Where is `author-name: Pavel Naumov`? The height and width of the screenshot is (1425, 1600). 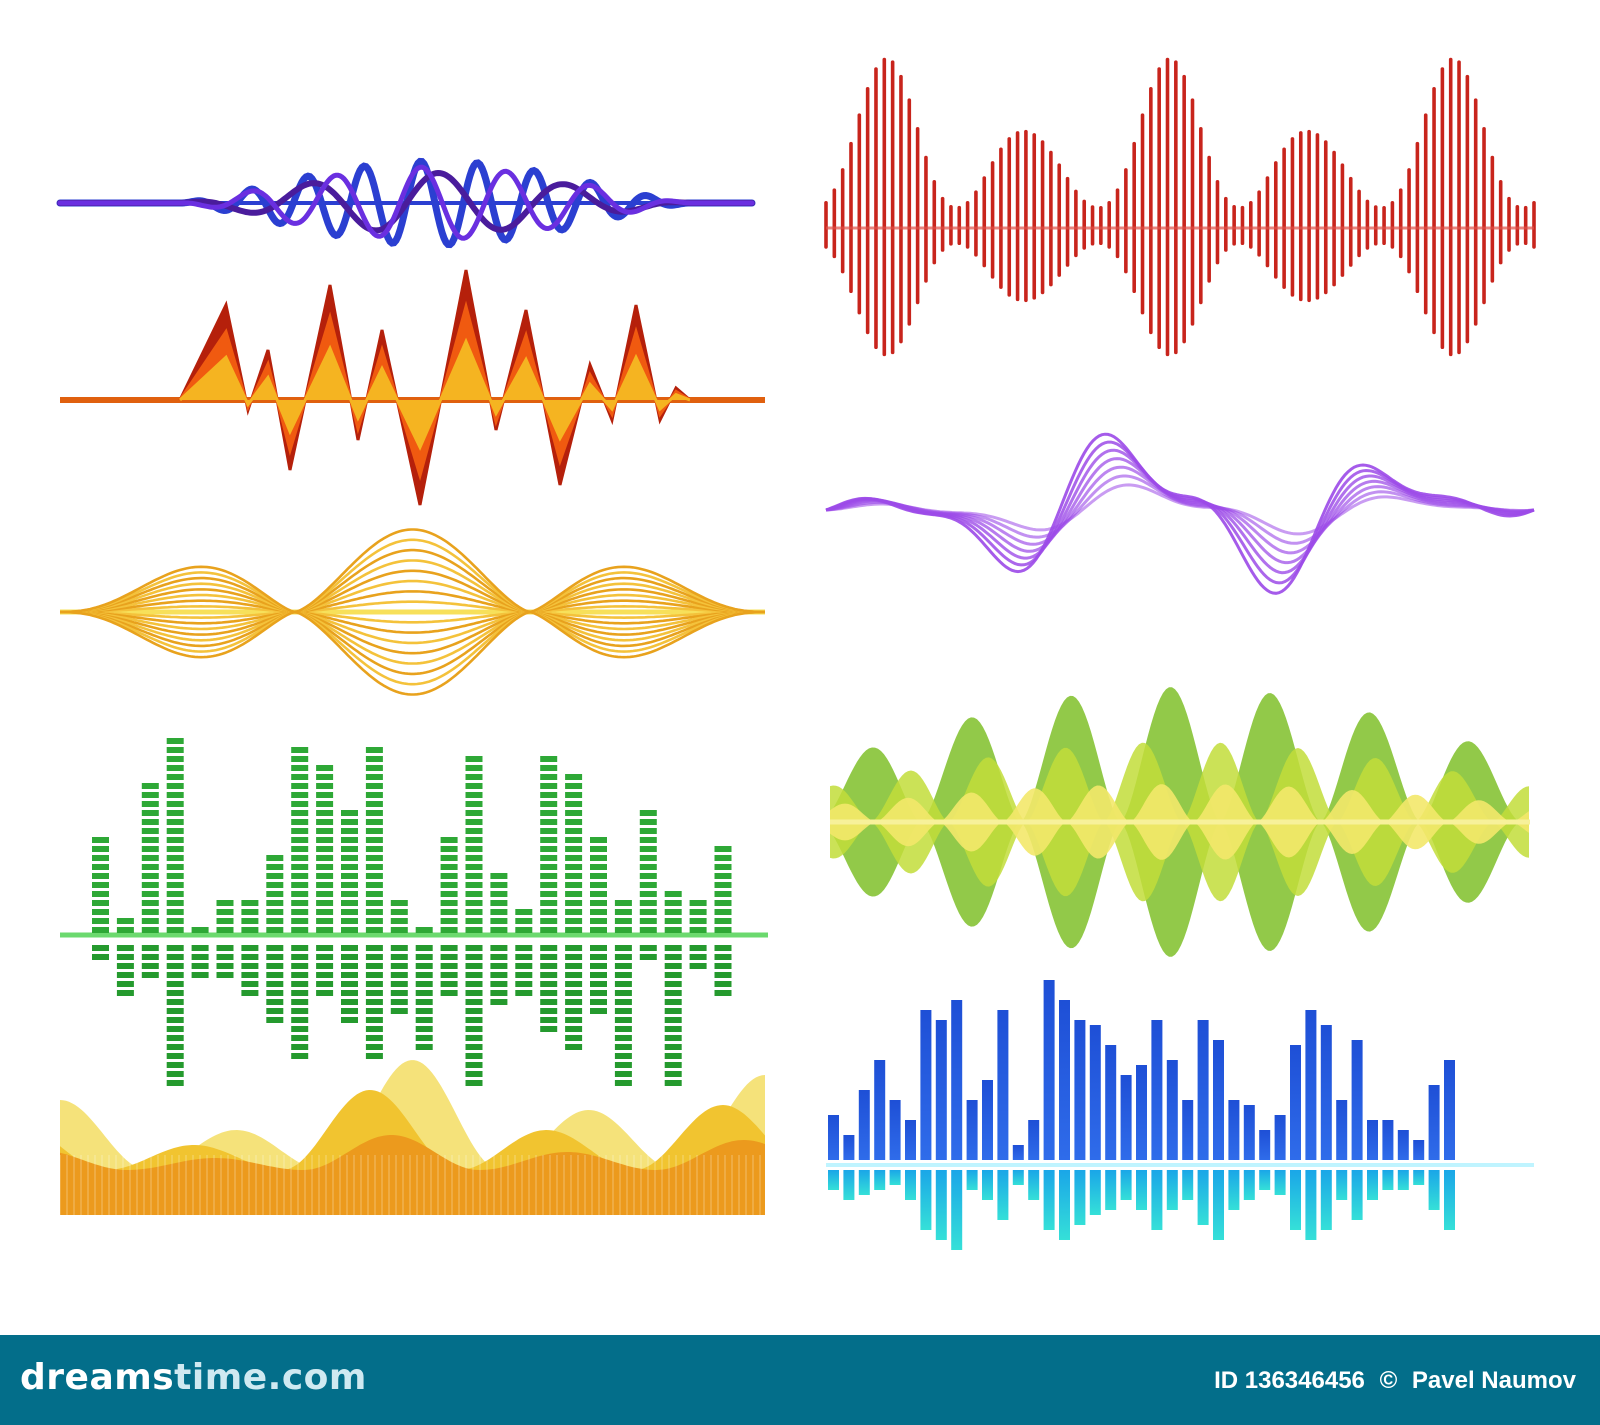
author-name: Pavel Naumov is located at coordinates (1493, 1380).